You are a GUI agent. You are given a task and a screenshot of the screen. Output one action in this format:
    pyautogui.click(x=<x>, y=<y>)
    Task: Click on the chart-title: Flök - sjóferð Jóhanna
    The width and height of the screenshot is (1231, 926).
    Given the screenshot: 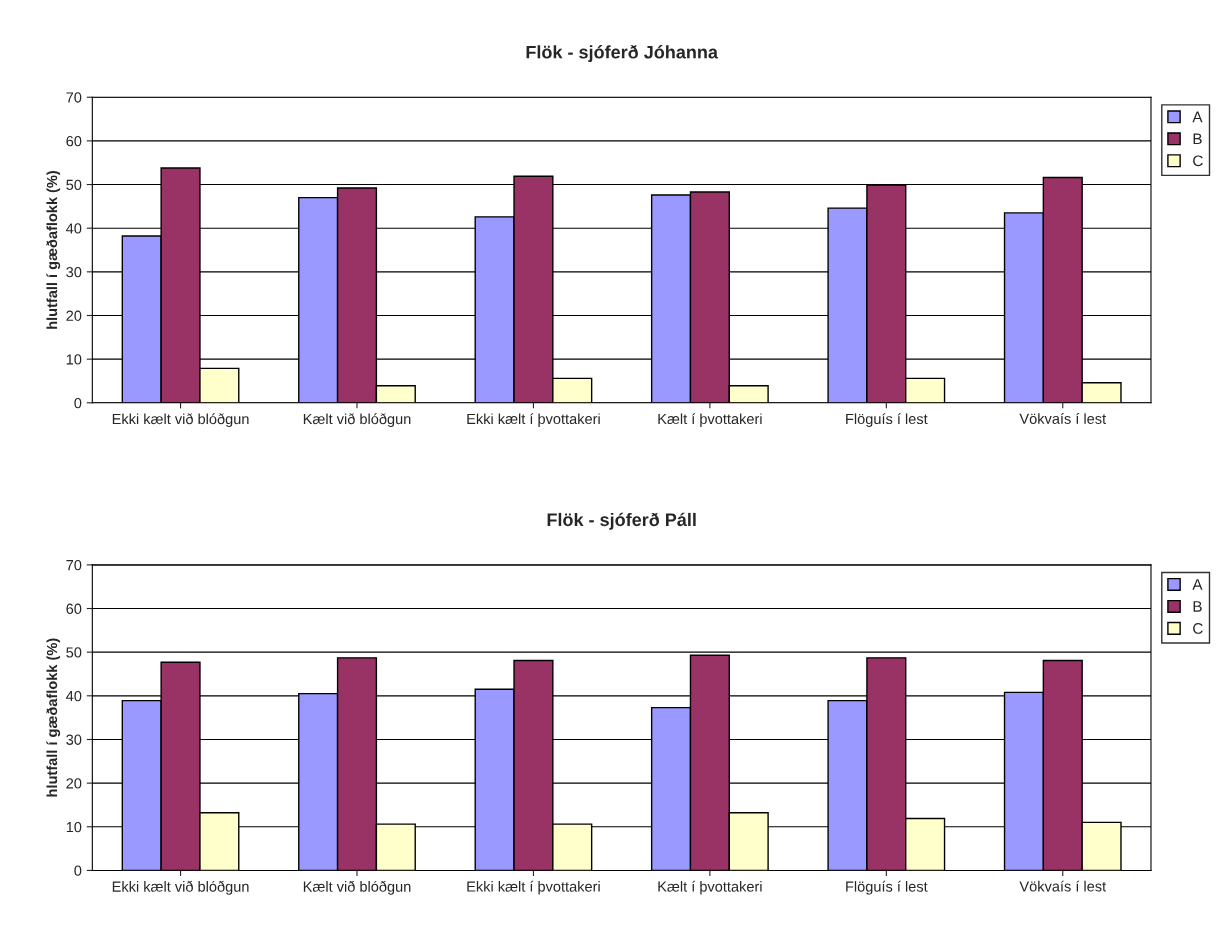 What is the action you would take?
    pyautogui.click(x=622, y=54)
    